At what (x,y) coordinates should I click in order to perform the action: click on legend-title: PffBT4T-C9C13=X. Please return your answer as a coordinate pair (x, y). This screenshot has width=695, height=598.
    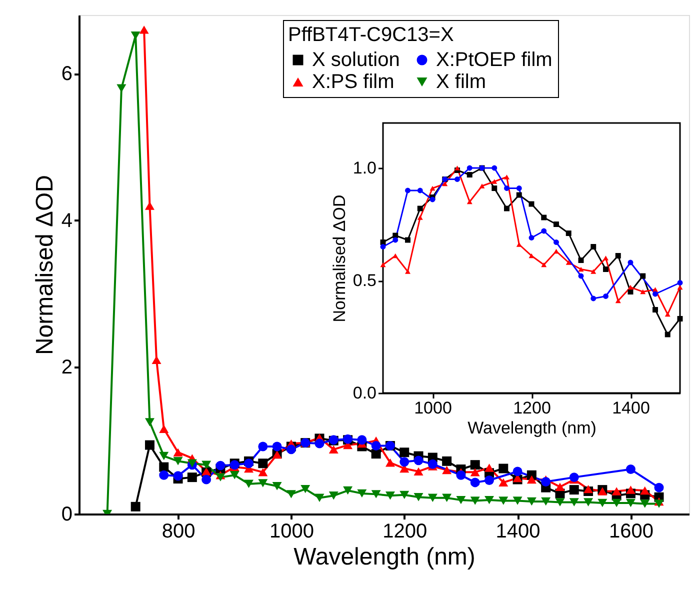
    Looking at the image, I should click on (371, 35).